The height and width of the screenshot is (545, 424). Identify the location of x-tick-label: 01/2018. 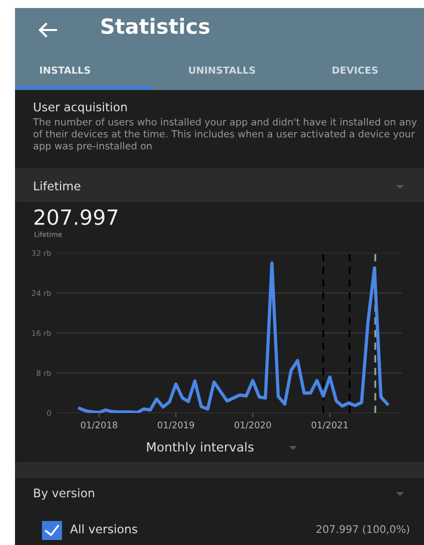
(99, 425).